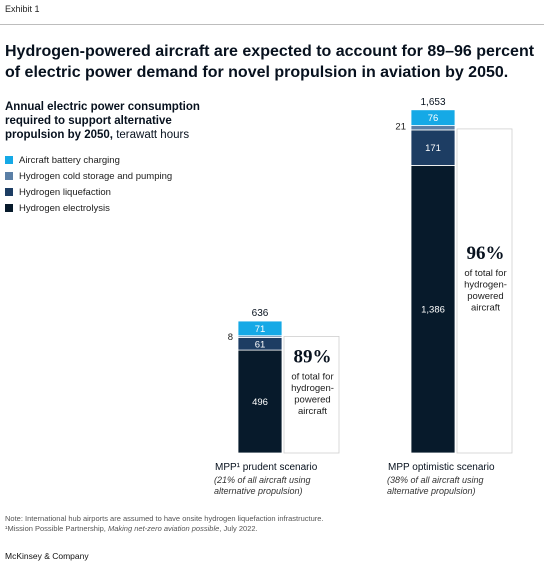 The height and width of the screenshot is (571, 548). Describe the element at coordinates (432, 102) in the screenshot. I see `bar-total: 1,653` at that location.